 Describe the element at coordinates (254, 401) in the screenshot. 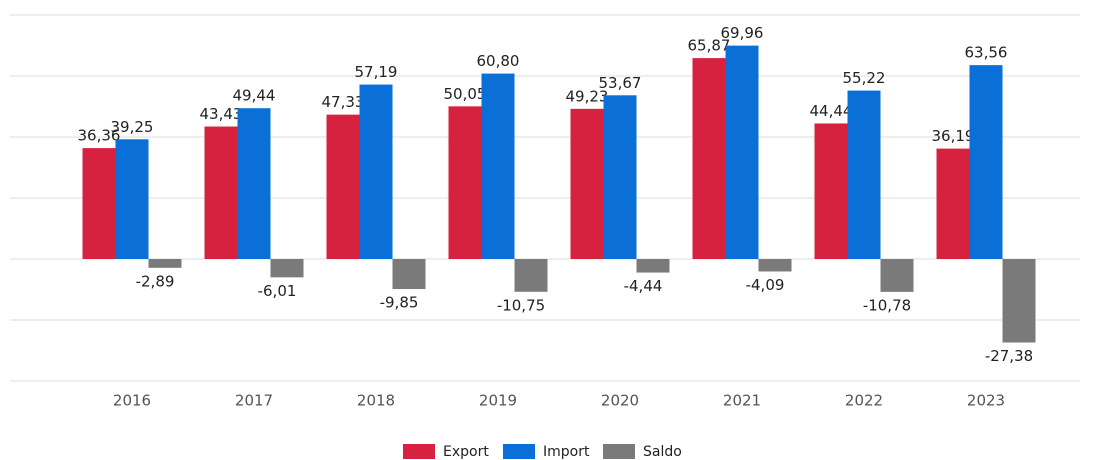

I see `x-tick-label: 2017` at that location.